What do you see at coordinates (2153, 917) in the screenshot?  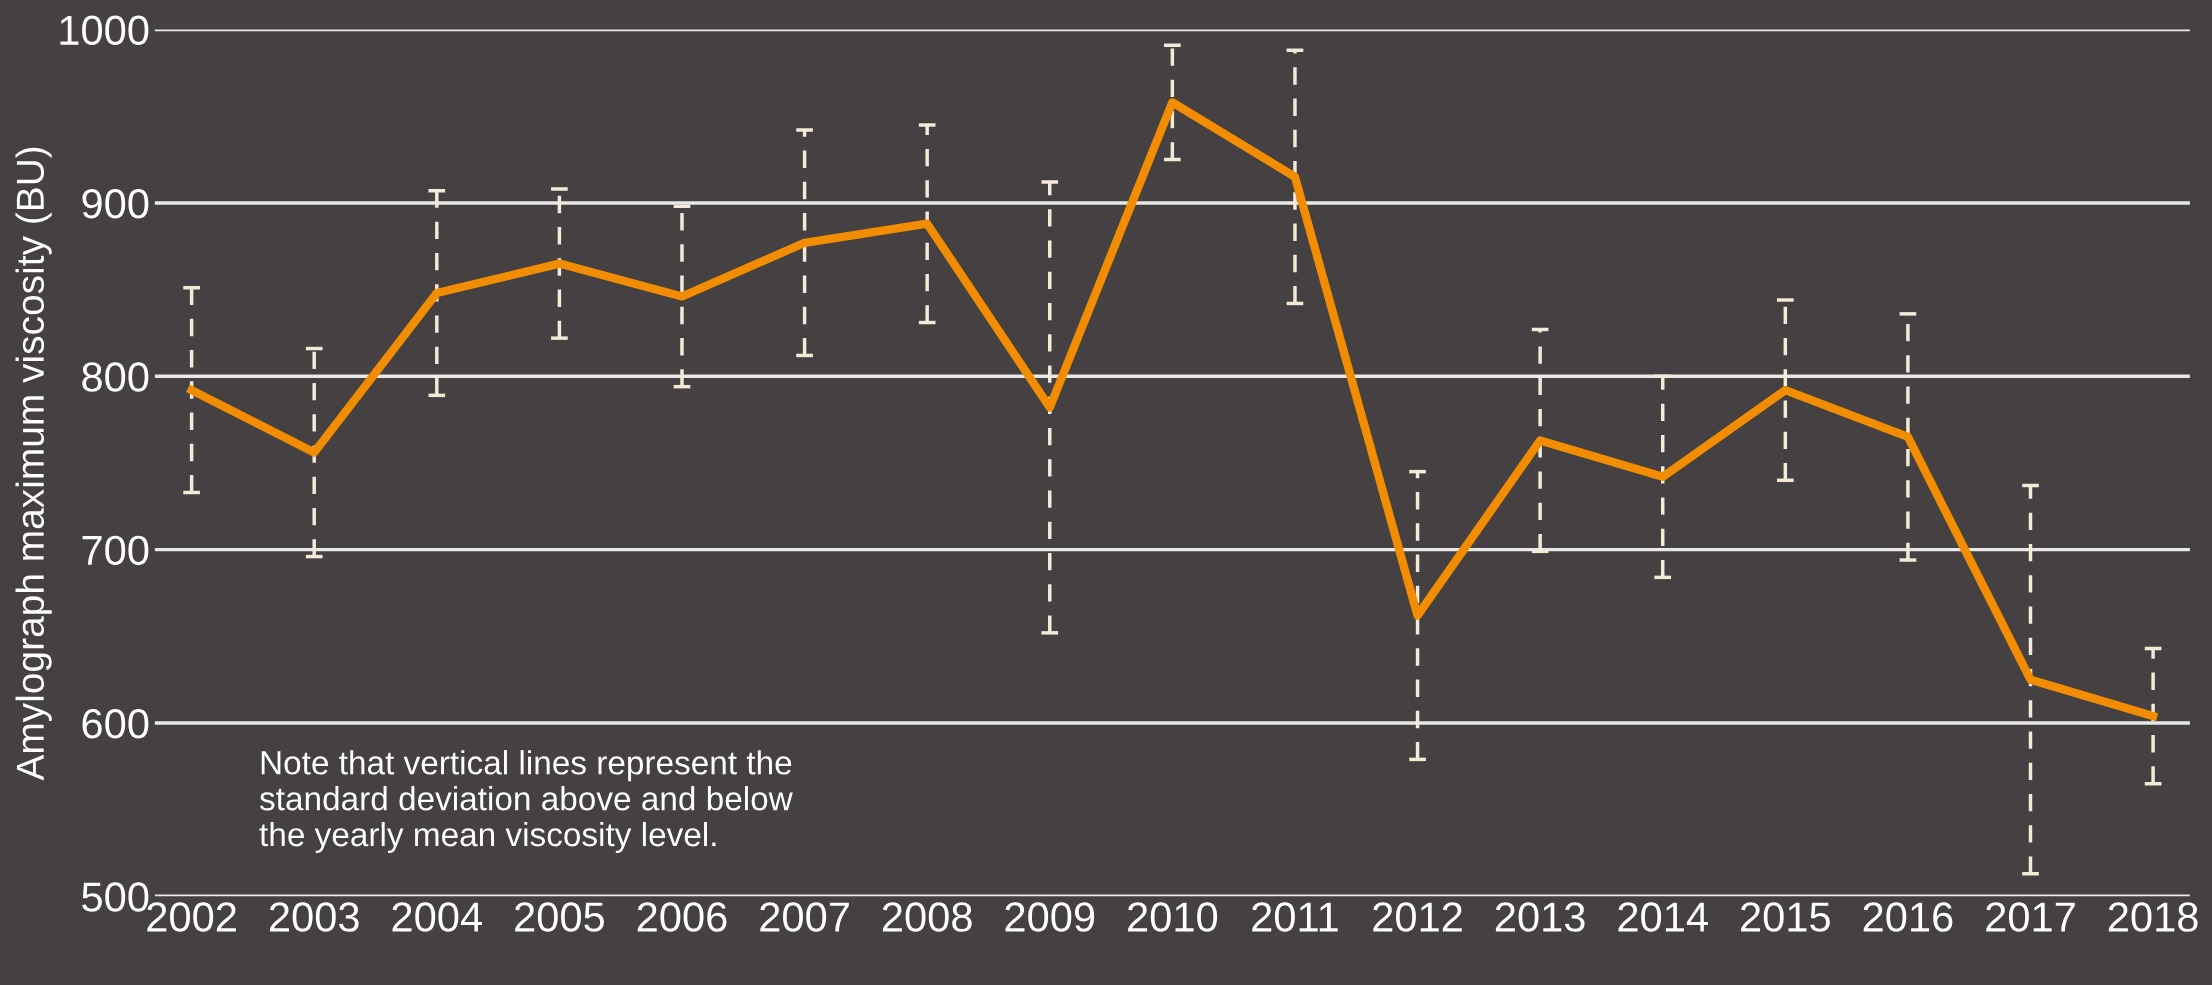 I see `x-tick-label: 2018` at bounding box center [2153, 917].